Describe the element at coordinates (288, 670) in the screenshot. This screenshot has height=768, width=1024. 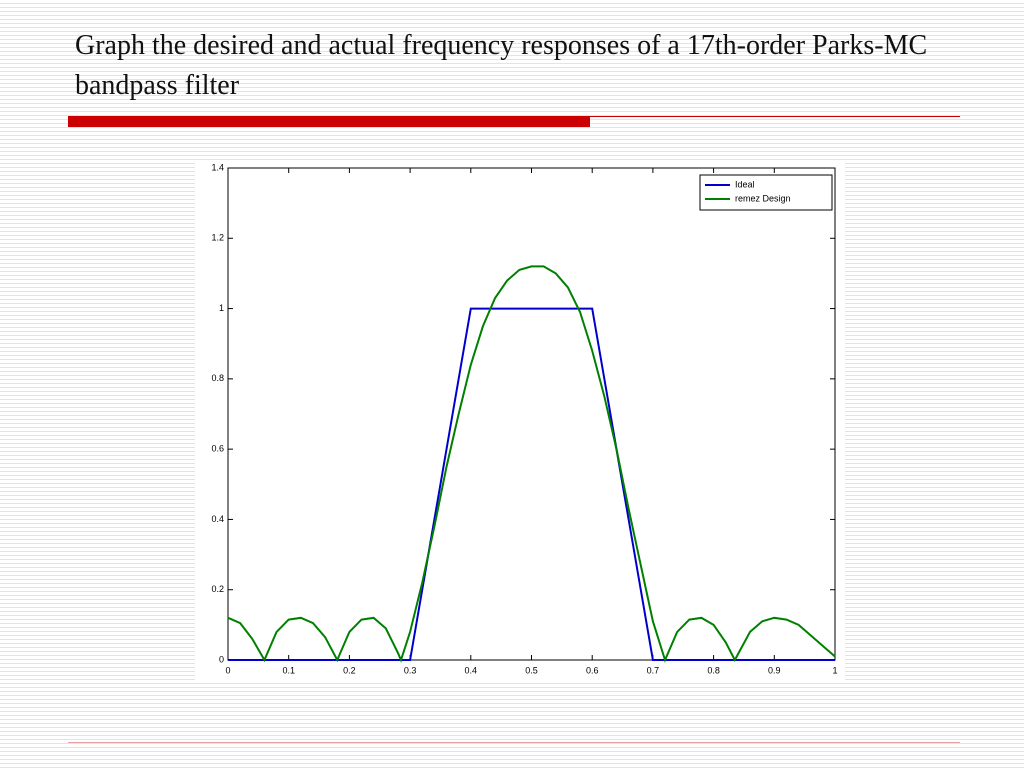
I see `x-tick-label: 0.1` at that location.